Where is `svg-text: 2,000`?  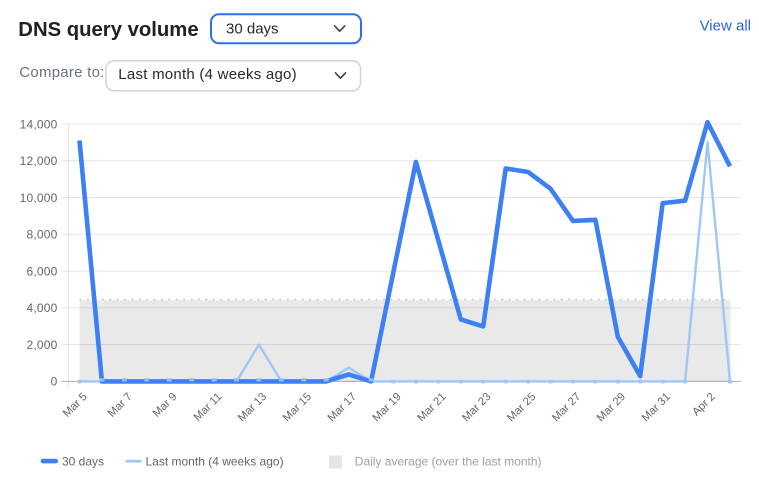 svg-text: 2,000 is located at coordinates (41, 345).